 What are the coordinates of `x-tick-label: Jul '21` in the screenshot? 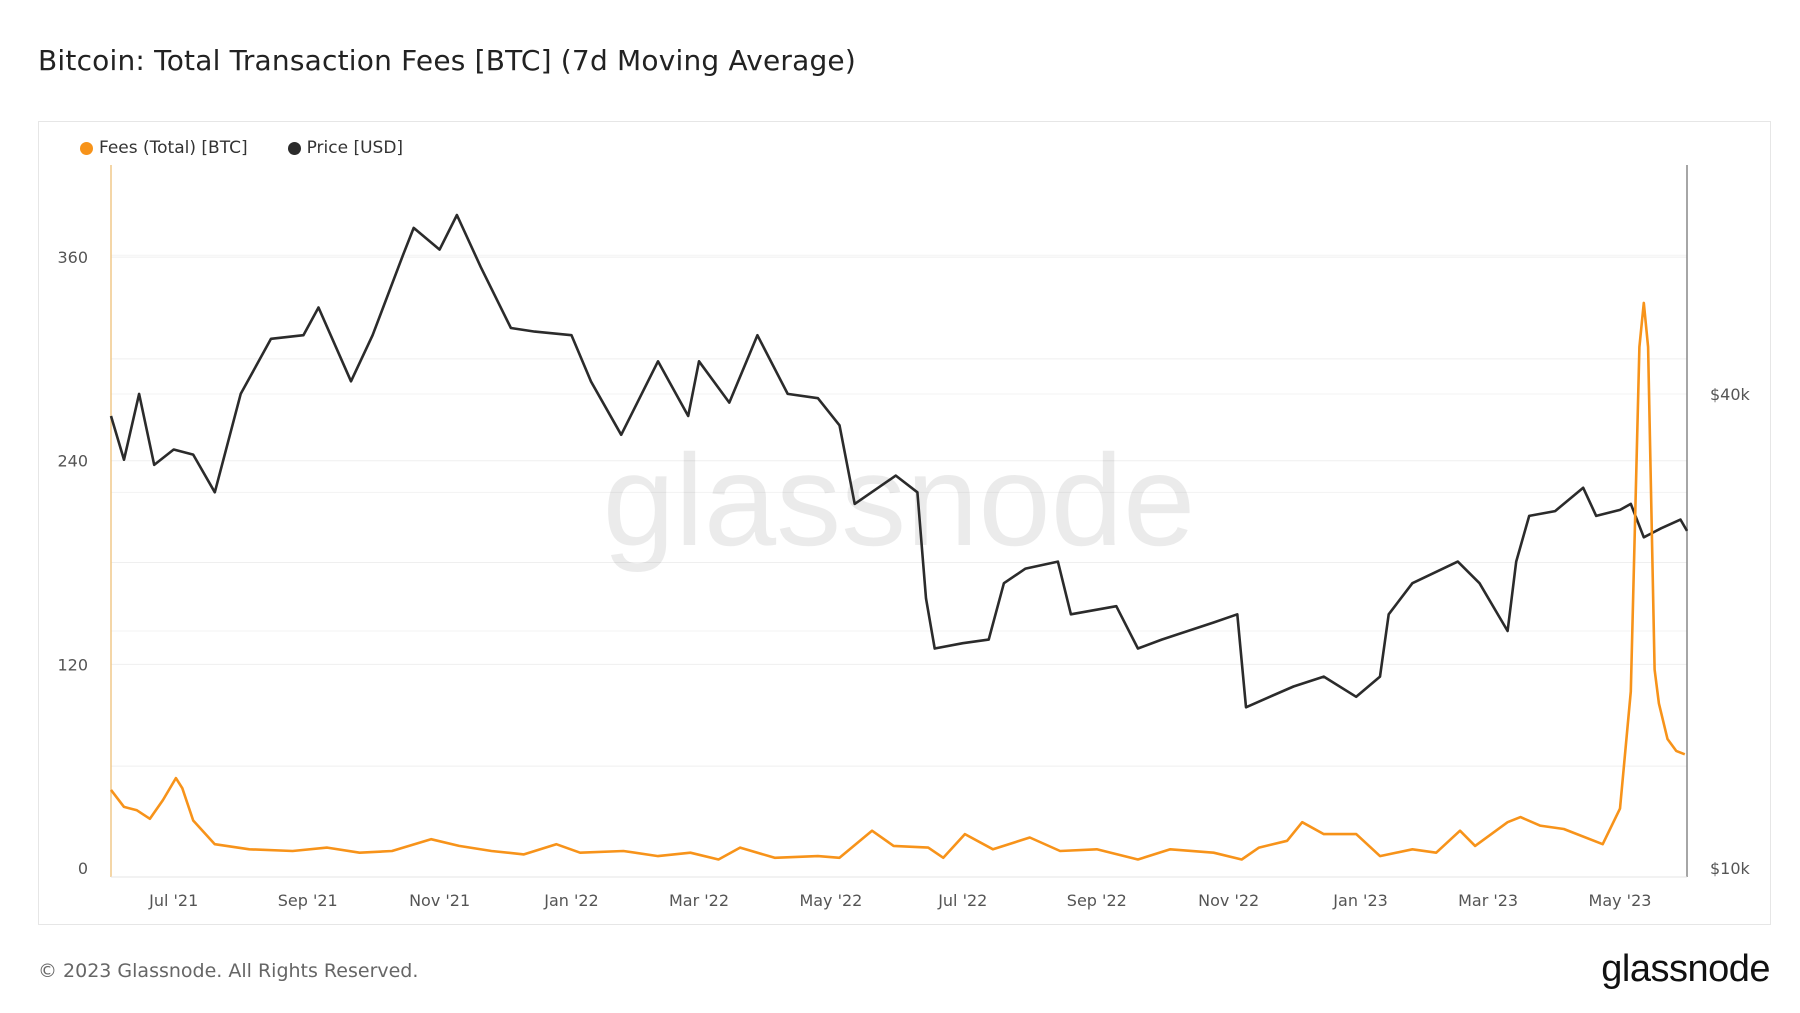 It's located at (173, 900).